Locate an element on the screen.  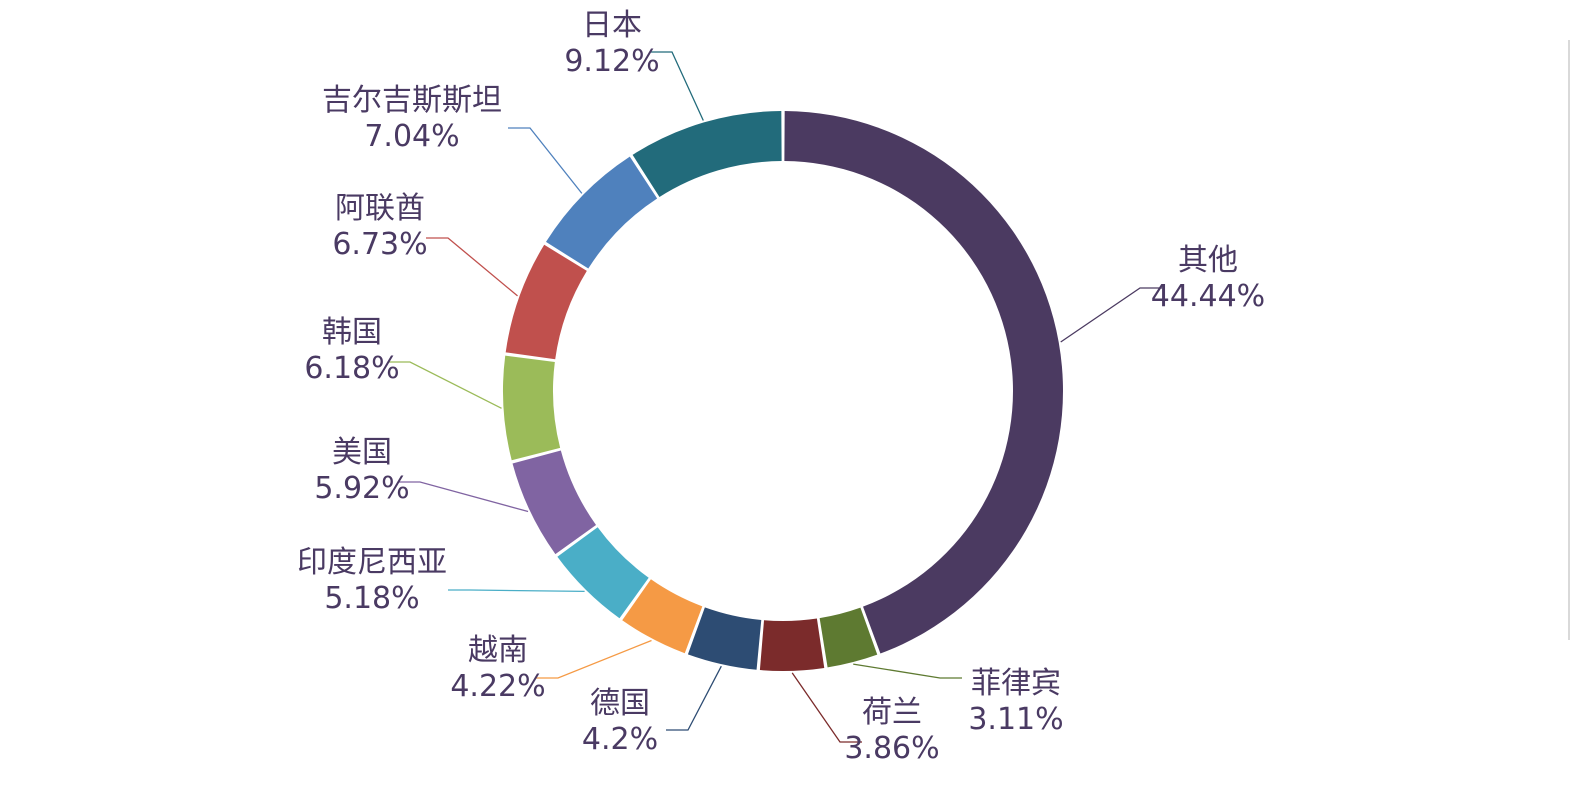
slice-label: 日本 is located at coordinates (612, 25).